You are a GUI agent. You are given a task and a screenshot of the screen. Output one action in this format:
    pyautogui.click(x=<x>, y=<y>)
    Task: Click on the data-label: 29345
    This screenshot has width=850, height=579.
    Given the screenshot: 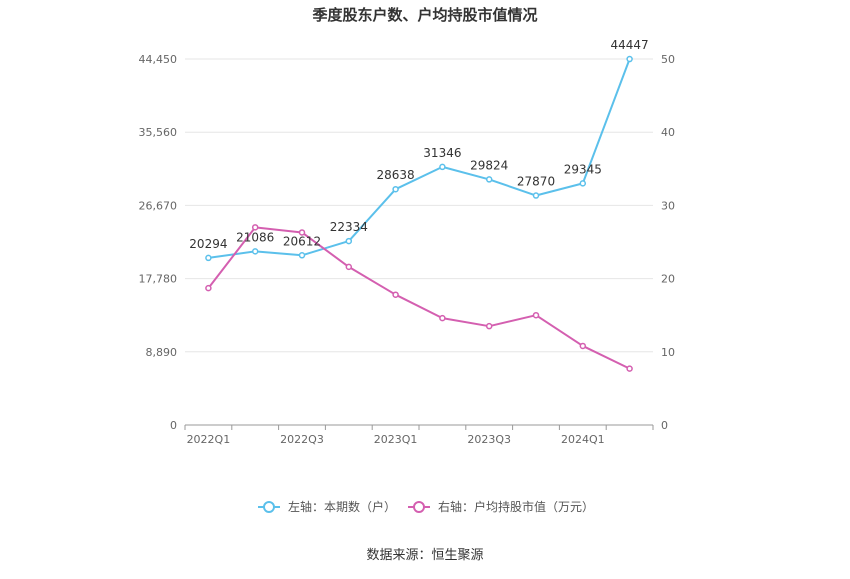 What is the action you would take?
    pyautogui.click(x=583, y=169)
    